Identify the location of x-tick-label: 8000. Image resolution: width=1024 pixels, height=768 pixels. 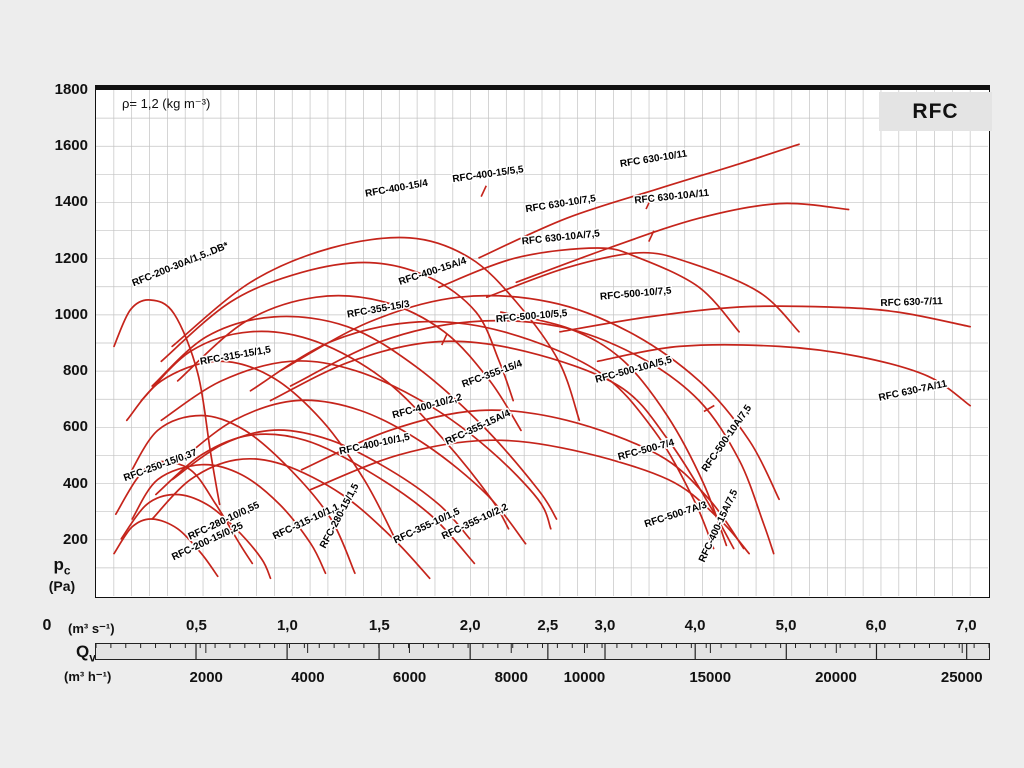
(511, 677).